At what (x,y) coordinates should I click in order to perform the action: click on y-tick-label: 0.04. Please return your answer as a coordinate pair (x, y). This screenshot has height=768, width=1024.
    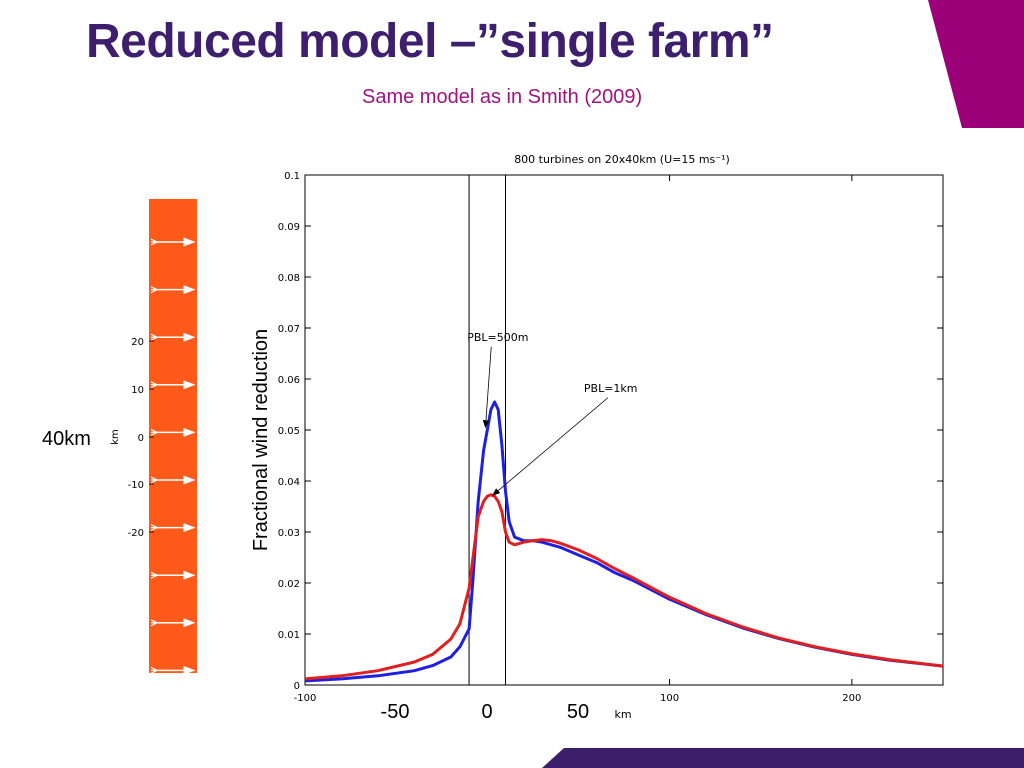
    Looking at the image, I should click on (289, 482).